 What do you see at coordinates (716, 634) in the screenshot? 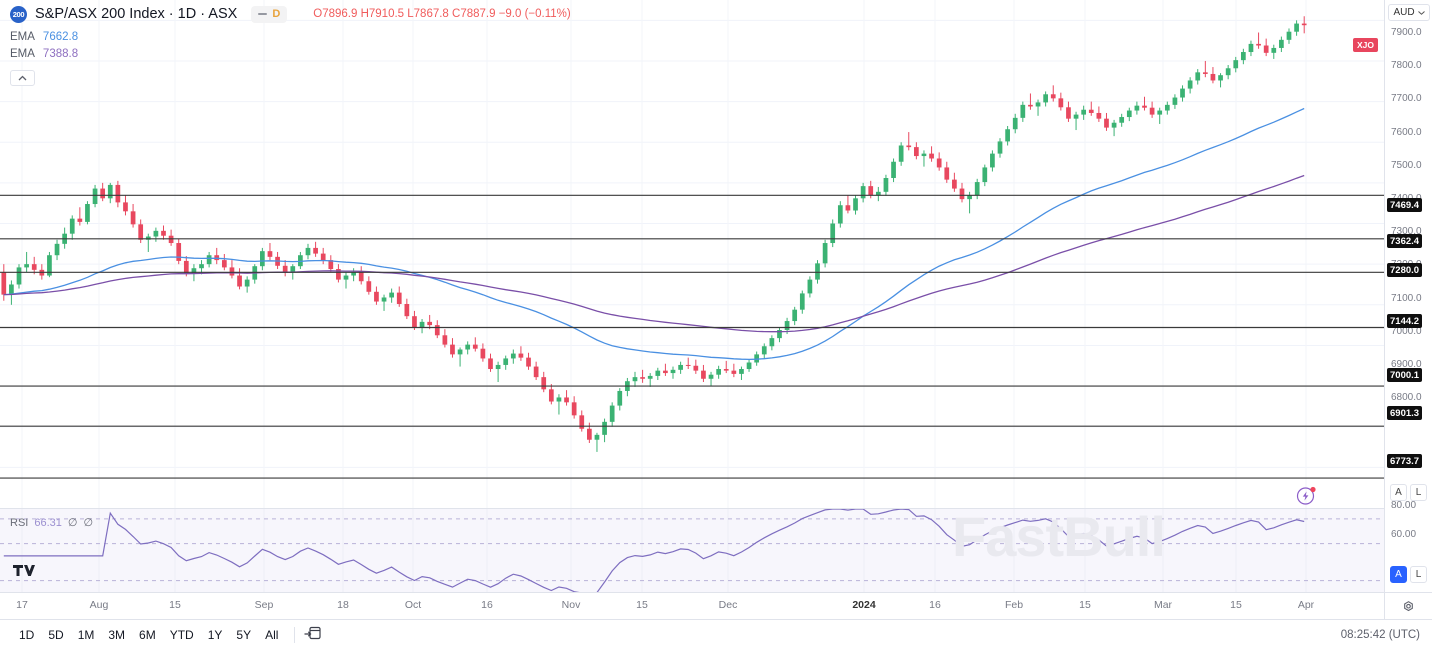
I see `bottom-toolbar: 1D 5D 1M 3M 6M YTD 1Y 5Y All 08:25:42 (UTC)` at bounding box center [716, 634].